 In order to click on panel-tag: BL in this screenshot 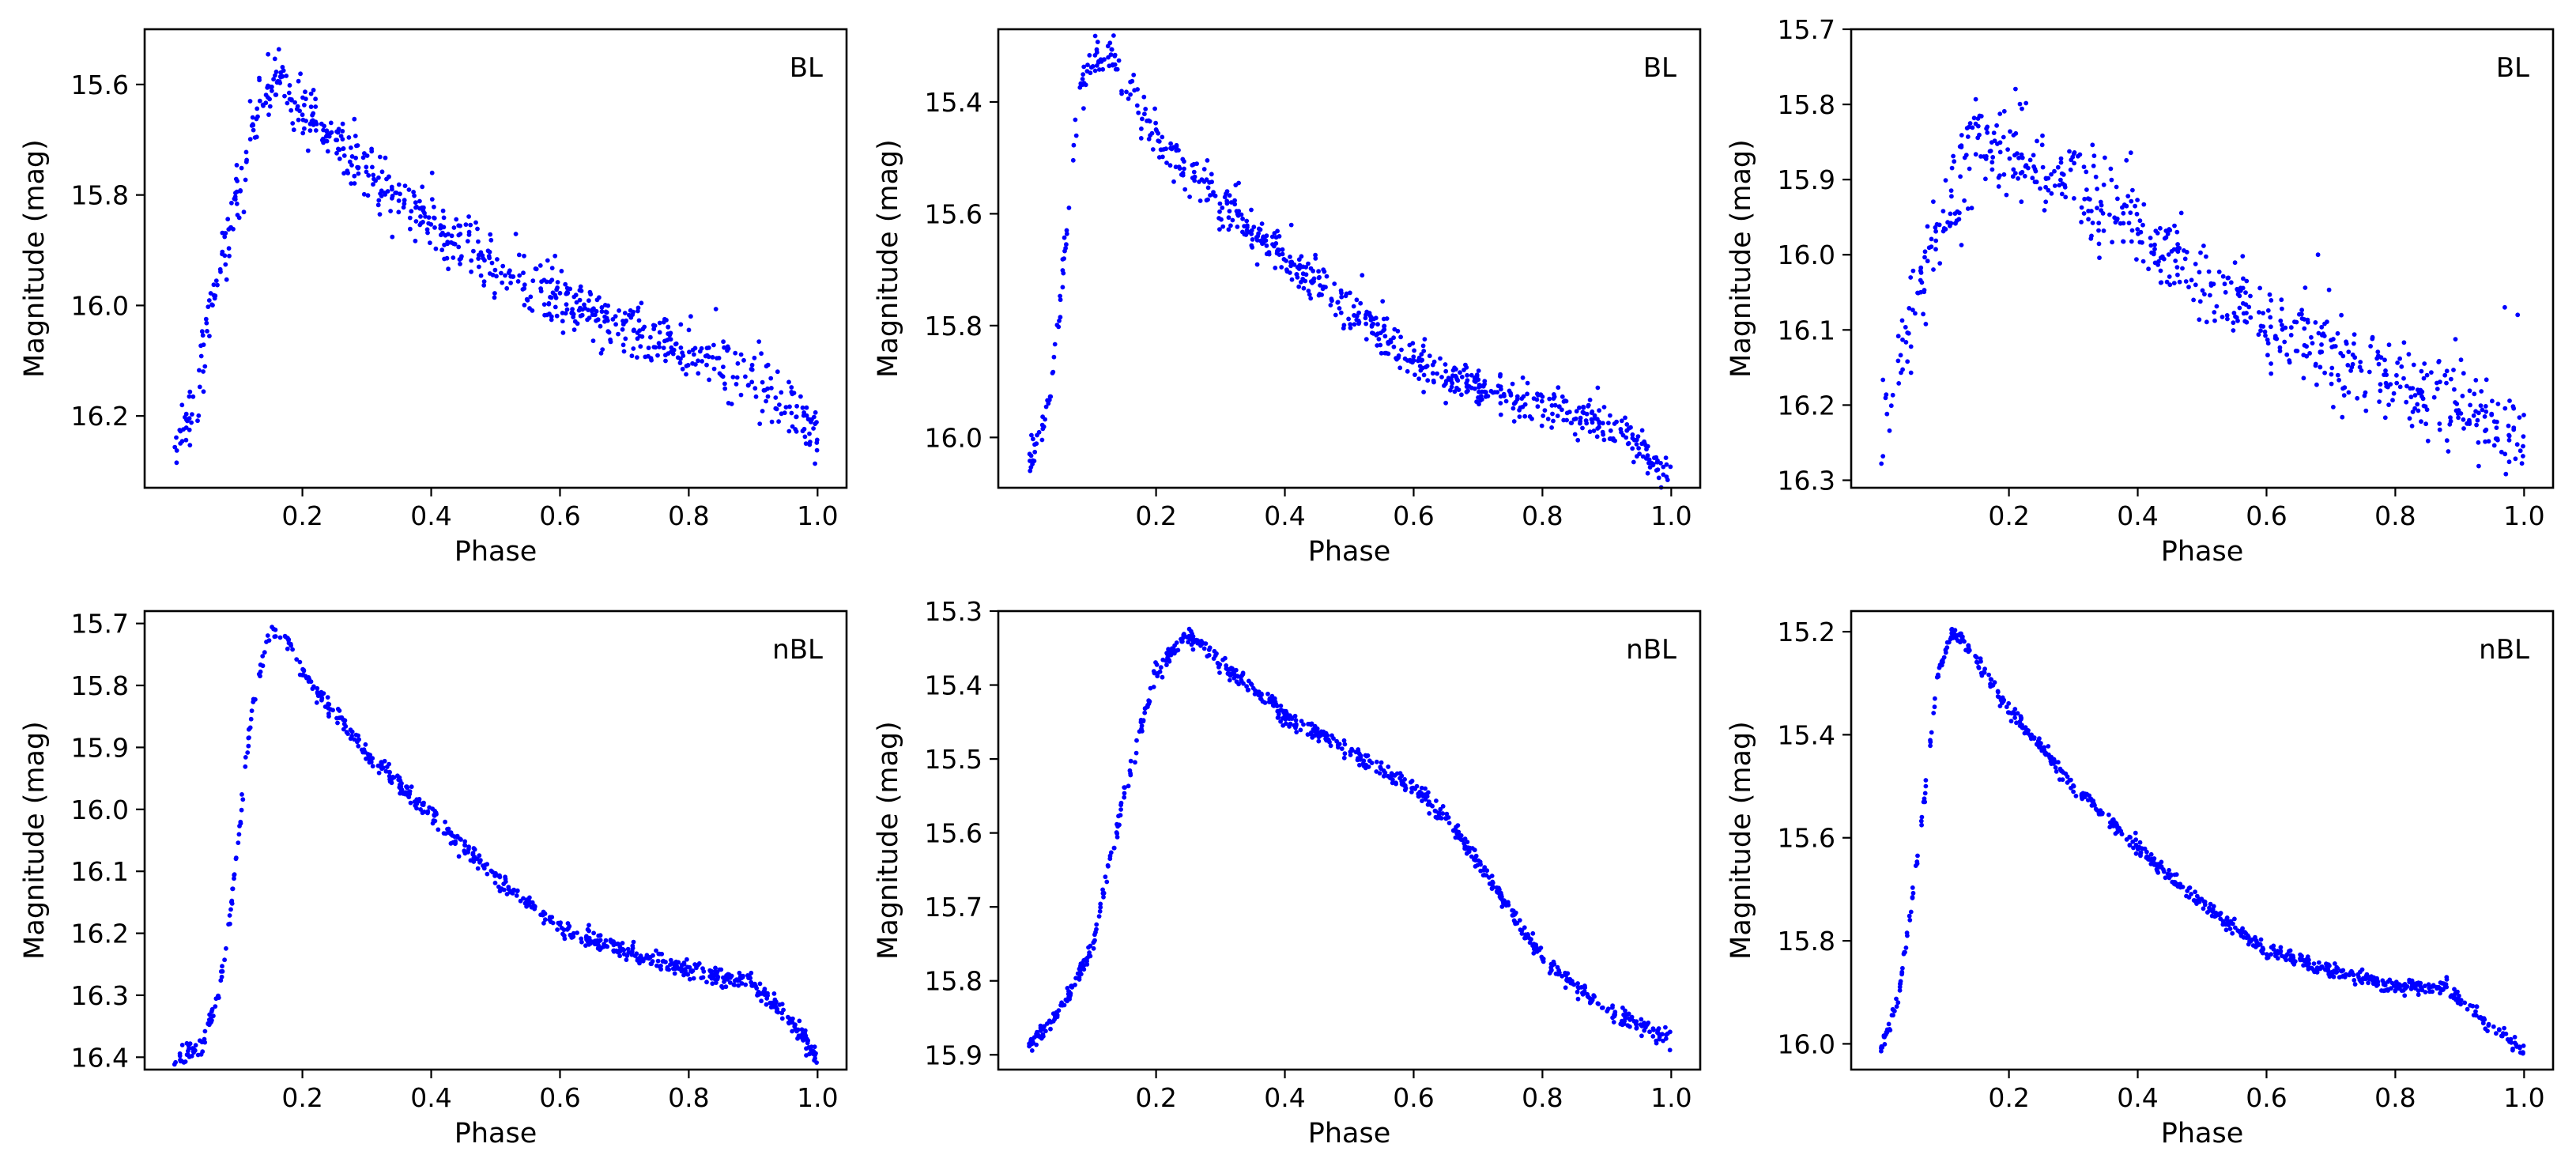, I will do `click(1659, 68)`.